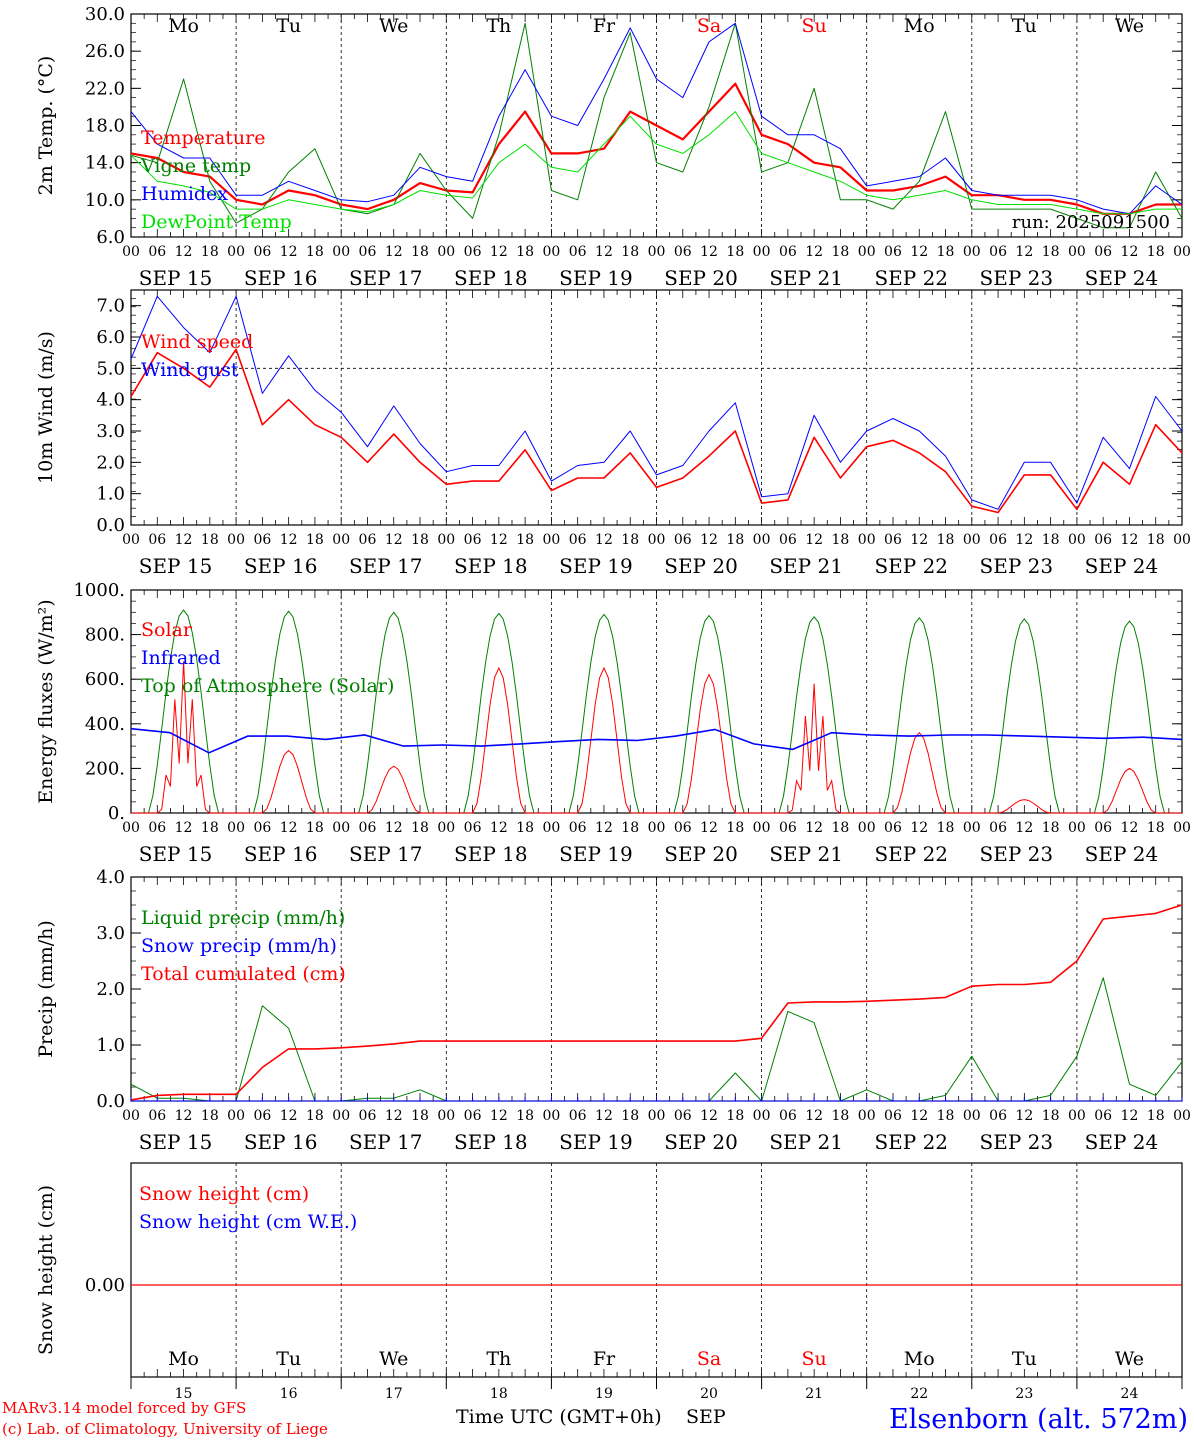  What do you see at coordinates (99, 590) in the screenshot?
I see `y-tick-label: 1000.` at bounding box center [99, 590].